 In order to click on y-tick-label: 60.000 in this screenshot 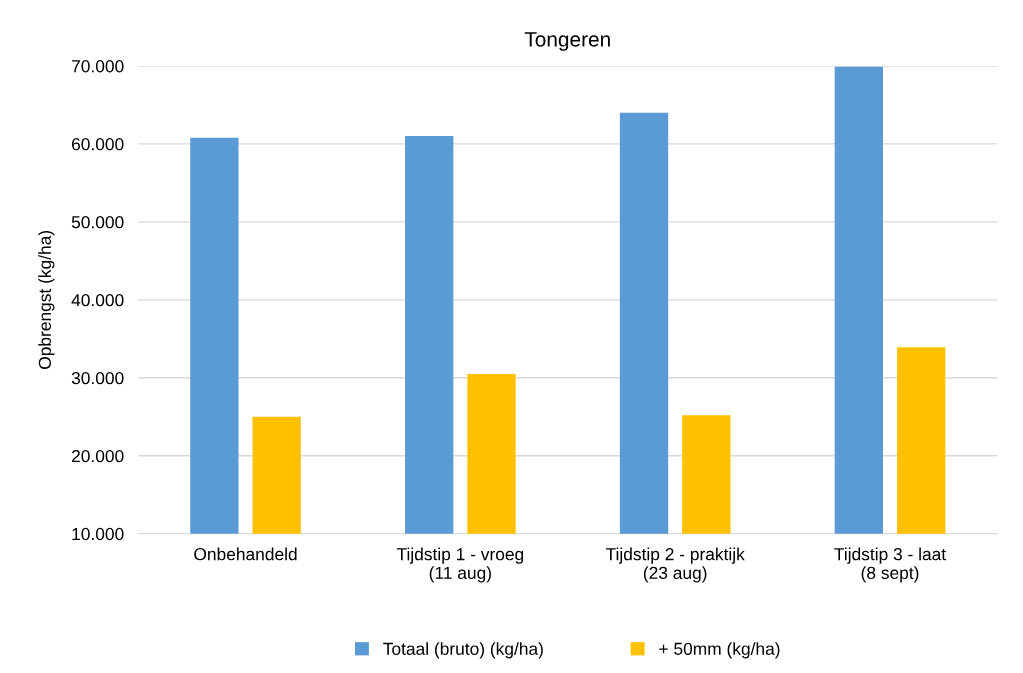, I will do `click(98, 144)`.